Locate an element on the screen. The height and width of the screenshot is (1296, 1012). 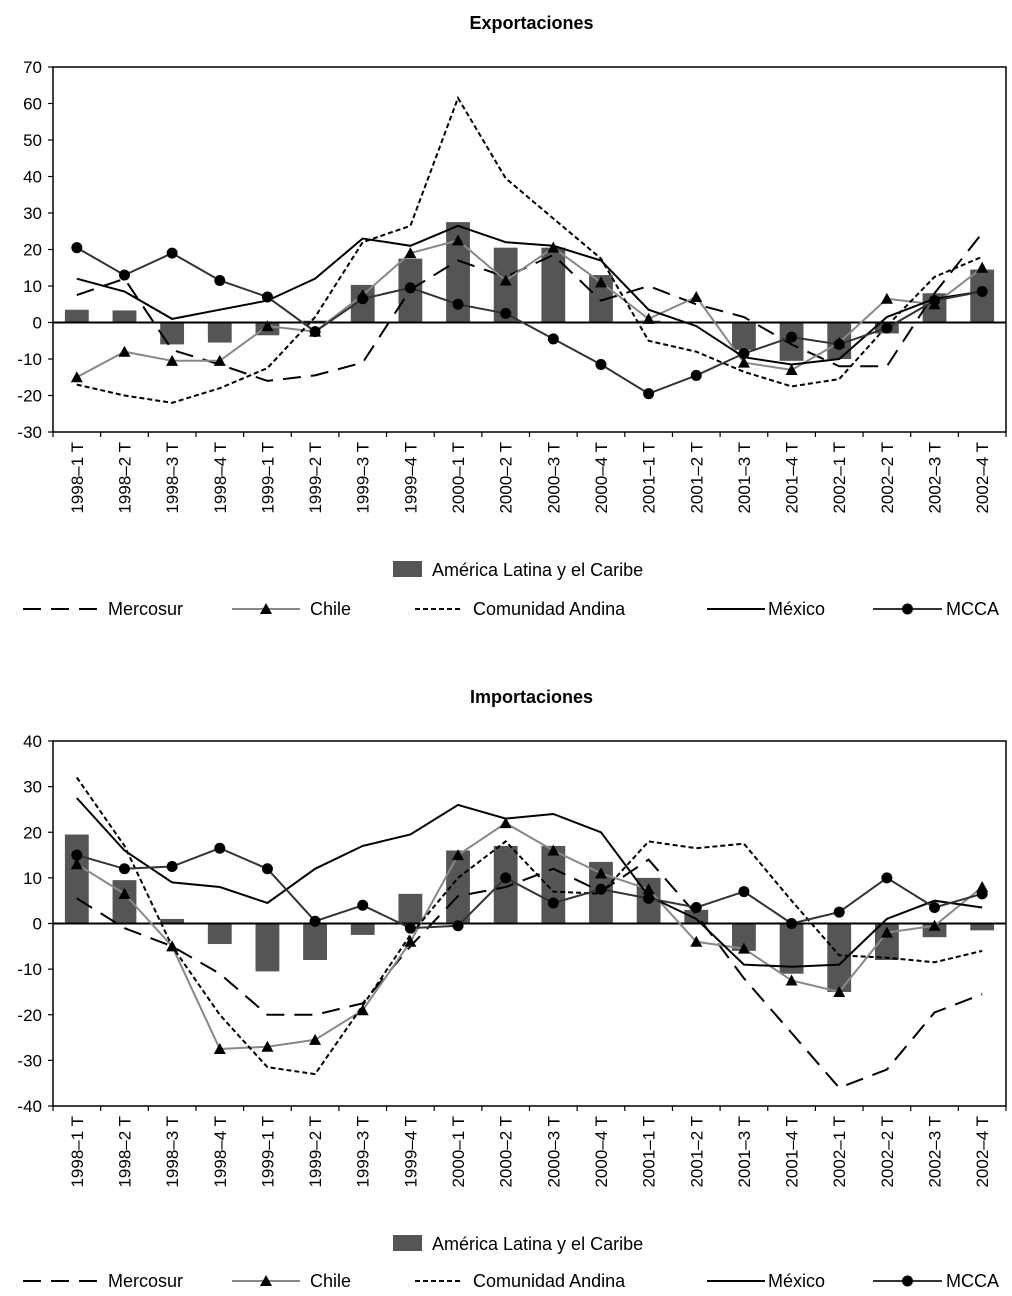
chart-title: Importaciones is located at coordinates (531, 697).